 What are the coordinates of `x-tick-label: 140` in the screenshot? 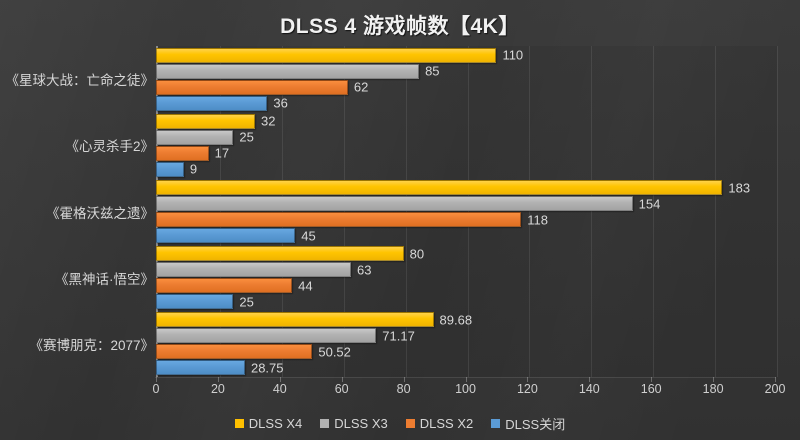 It's located at (589, 389).